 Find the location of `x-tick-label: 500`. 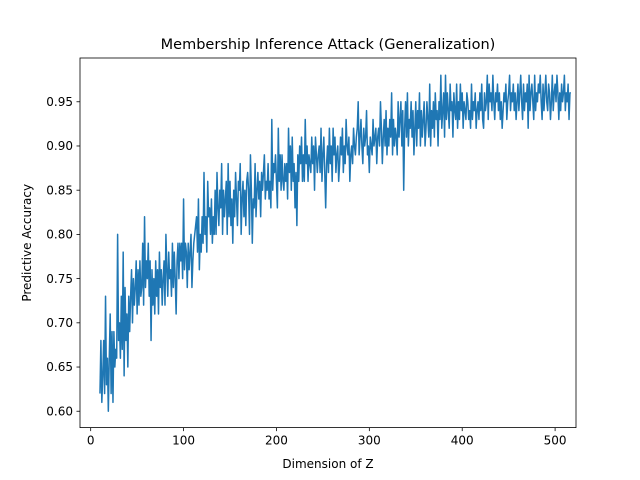

x-tick-label: 500 is located at coordinates (555, 441).